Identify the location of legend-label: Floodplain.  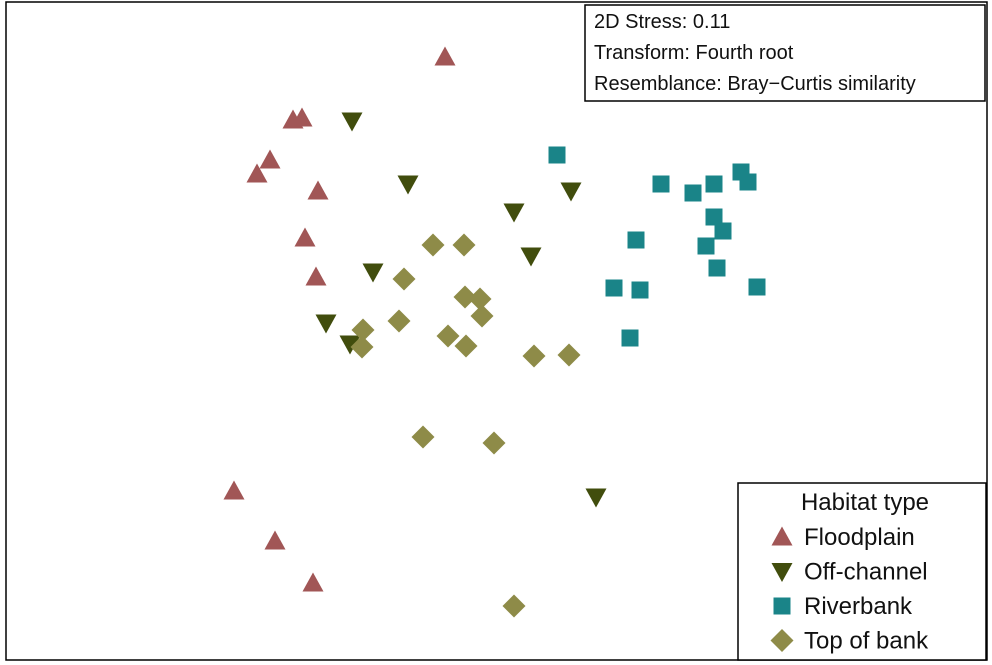
(859, 537).